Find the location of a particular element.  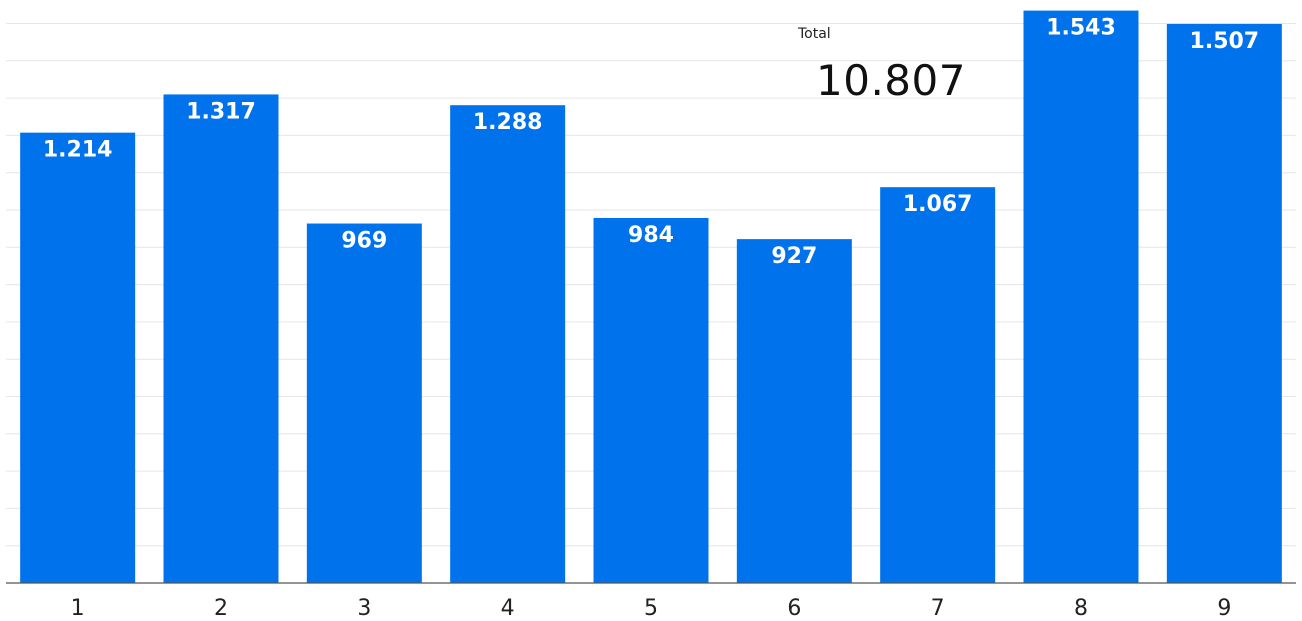

bar-value-label: 1.214 is located at coordinates (78, 150).